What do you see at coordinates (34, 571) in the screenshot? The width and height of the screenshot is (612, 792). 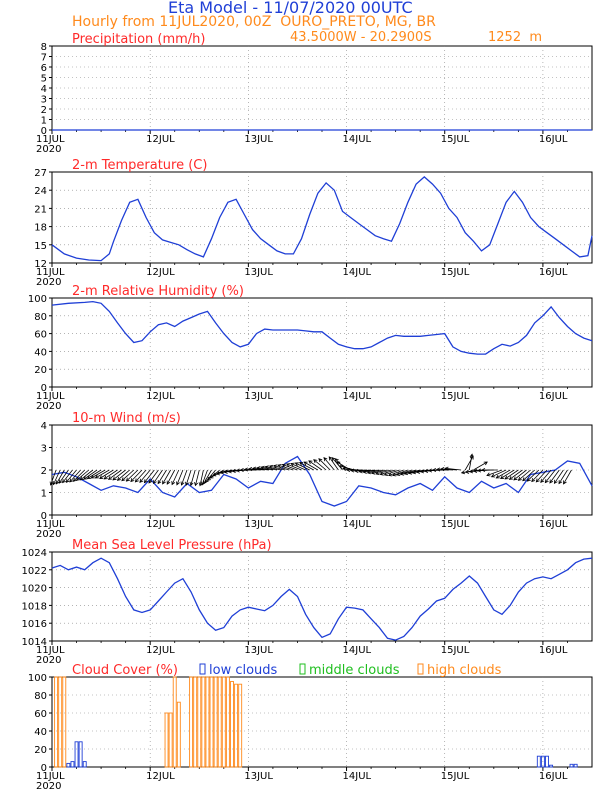 I see `y-tick-label: 1022` at bounding box center [34, 571].